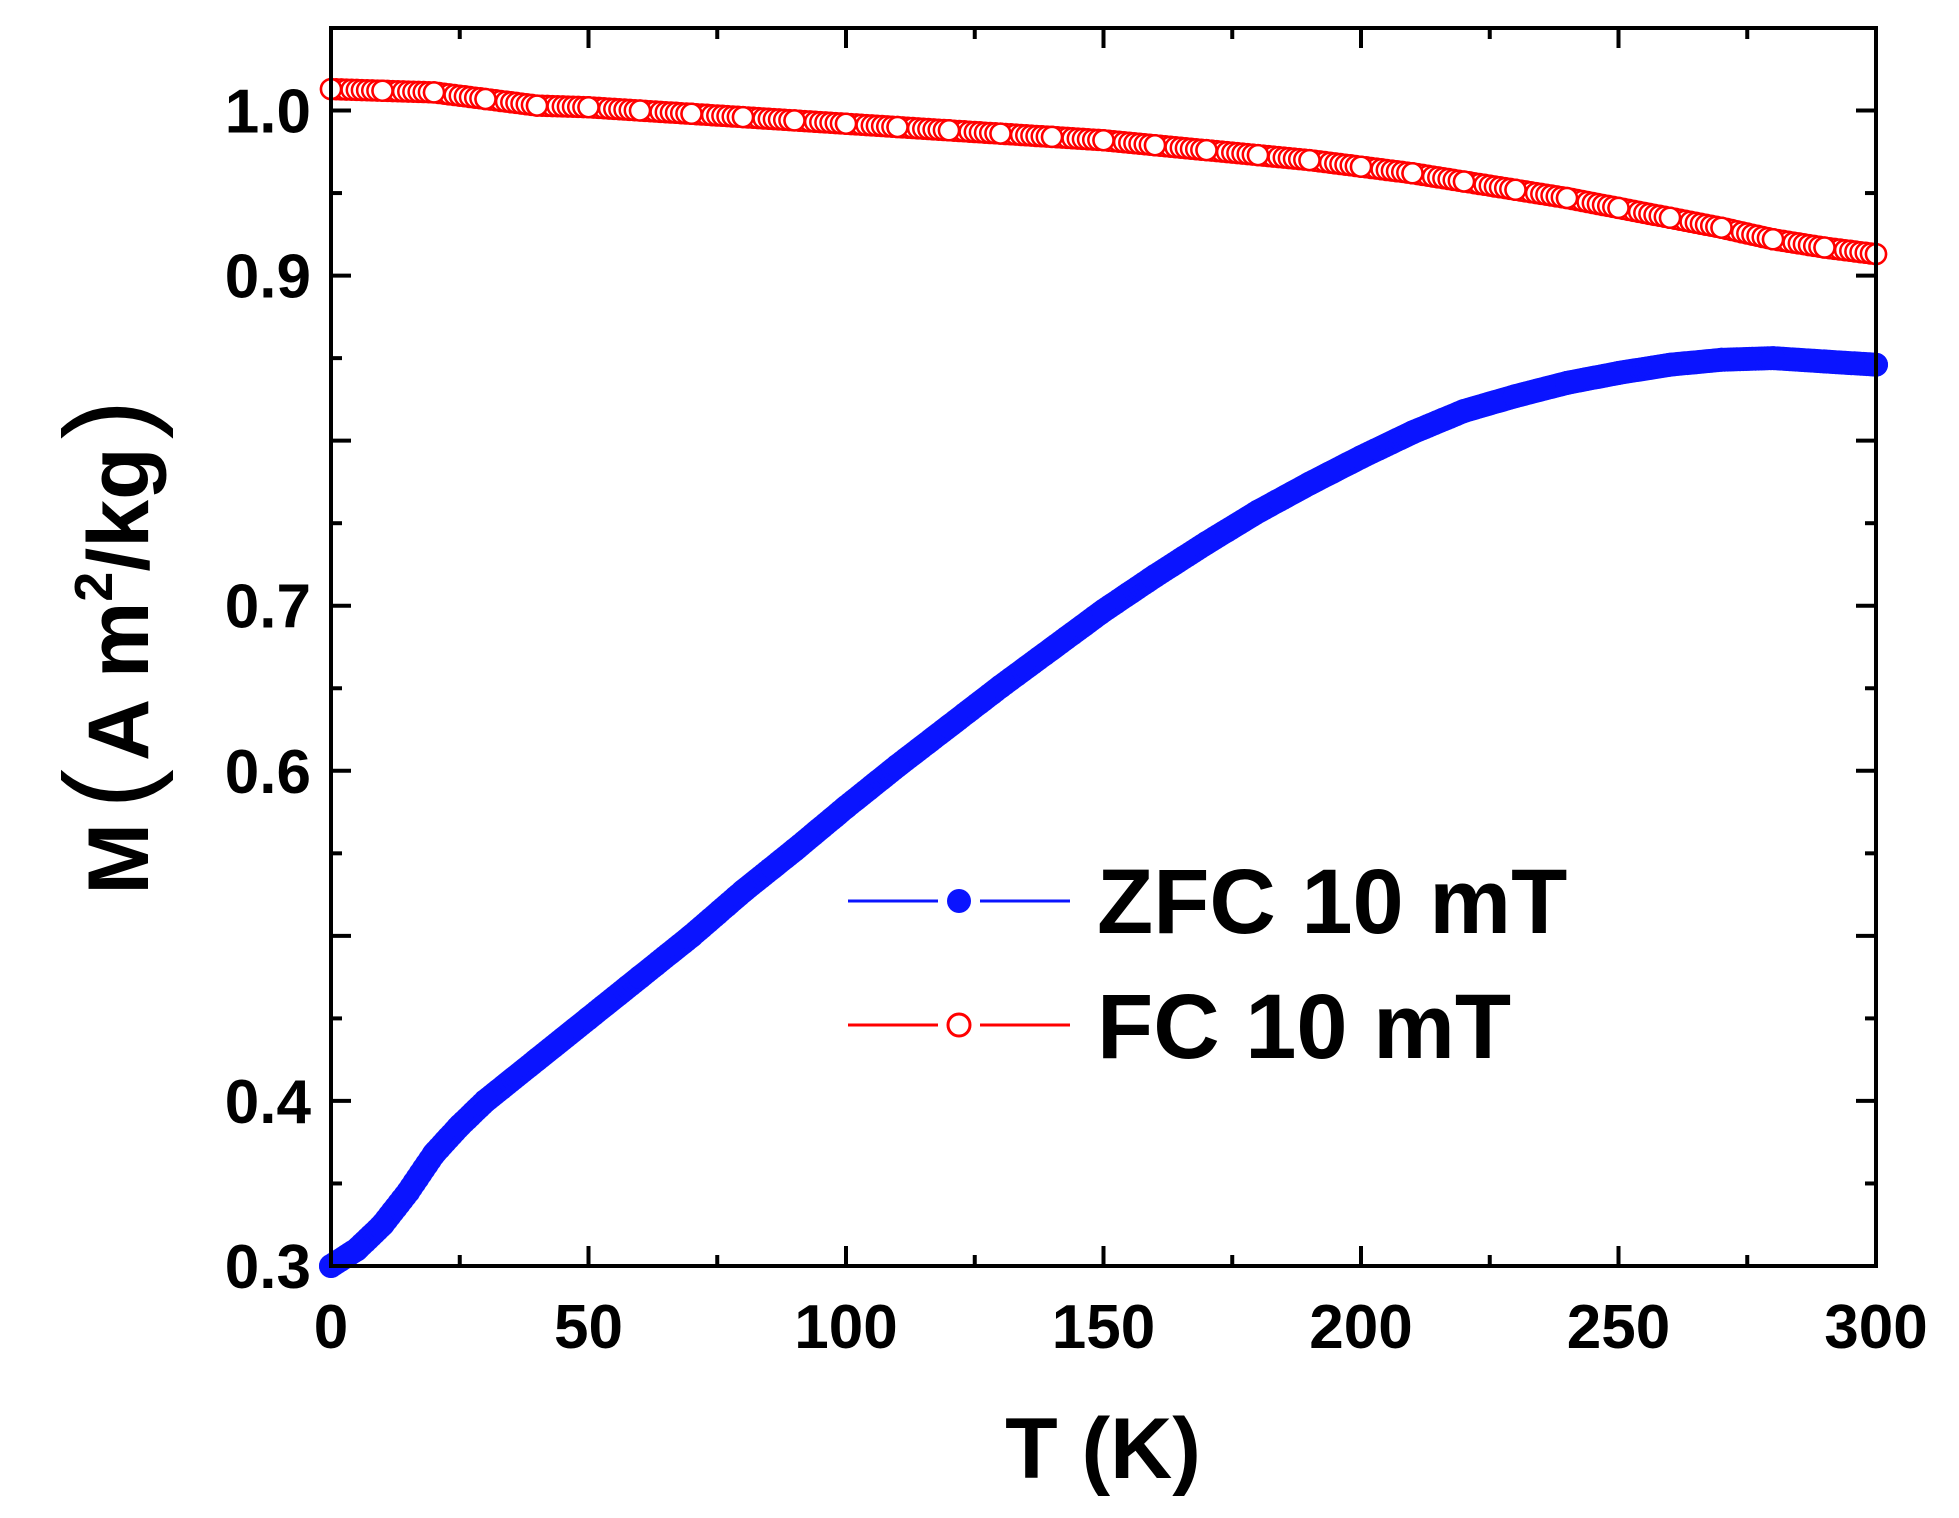 The height and width of the screenshot is (1518, 1959). I want to click on legend: ZFC 10 mT FC 10 mT, so click(1207, 964).